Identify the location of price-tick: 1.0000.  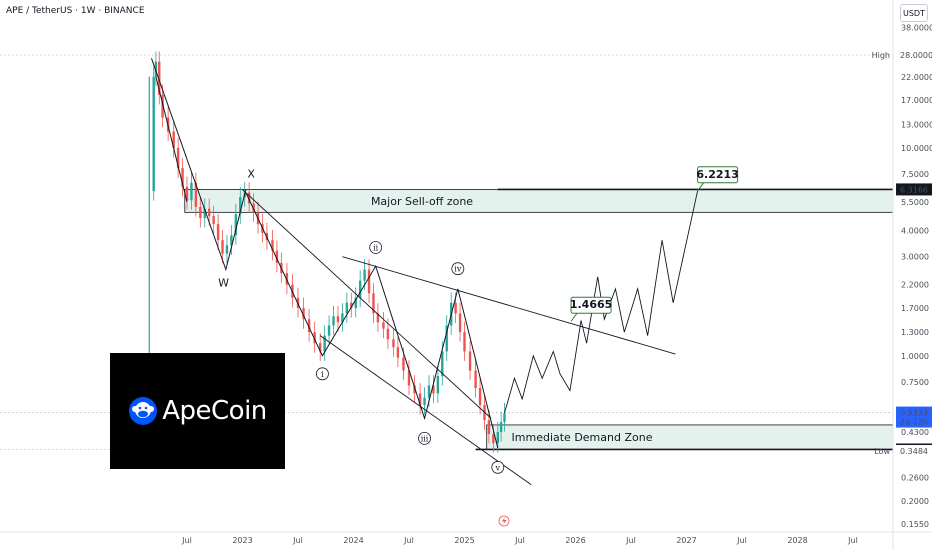
(915, 356).